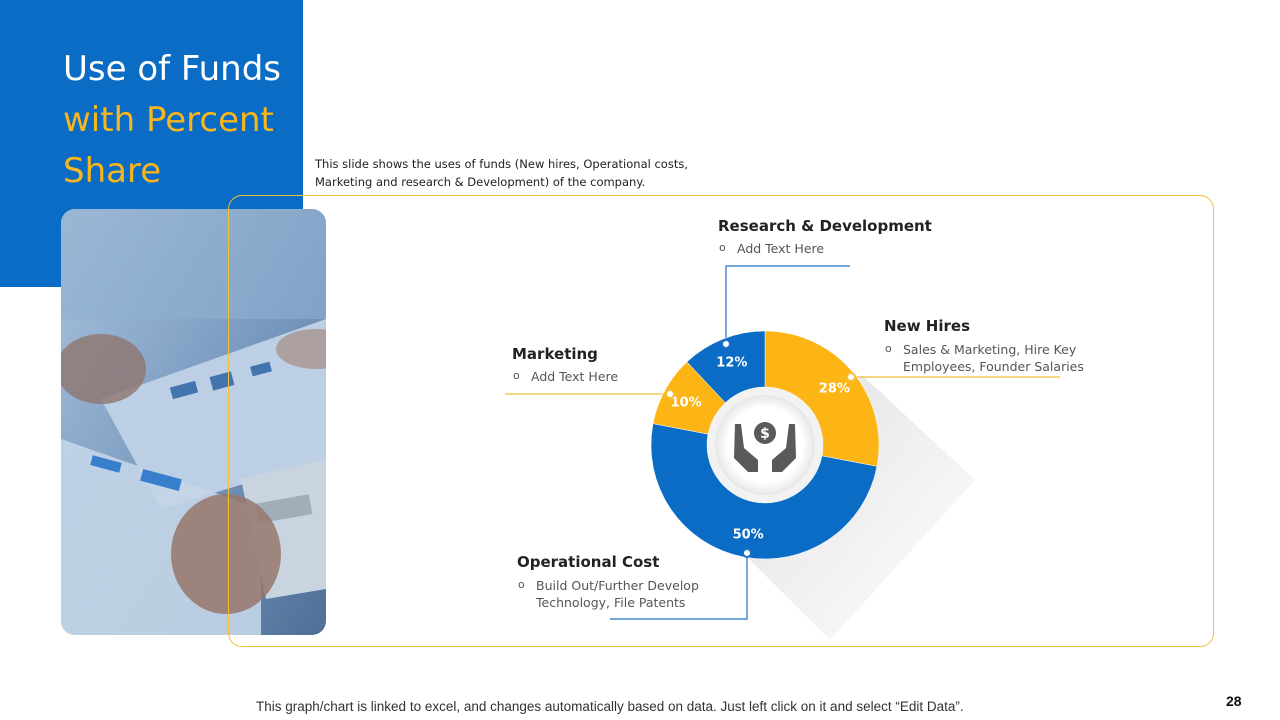 The image size is (1280, 720). I want to click on hands-holding-dollar-icon: $, so click(765, 447).